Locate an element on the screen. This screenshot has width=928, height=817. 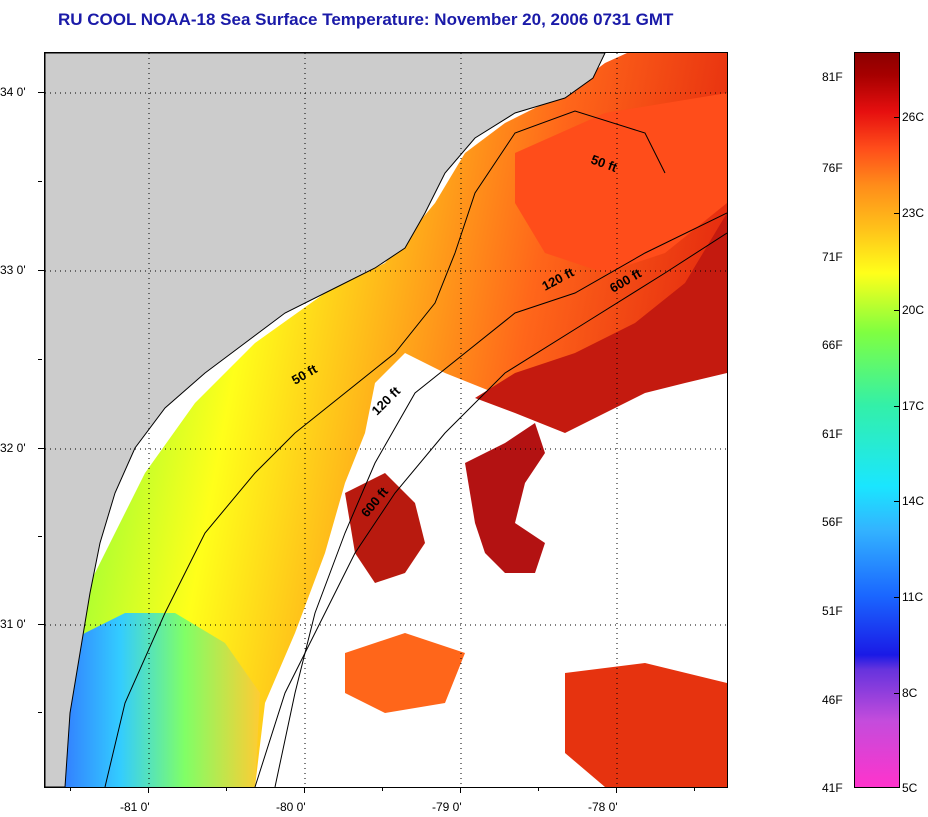
colorbar-f-56: 56F is located at coordinates (832, 522).